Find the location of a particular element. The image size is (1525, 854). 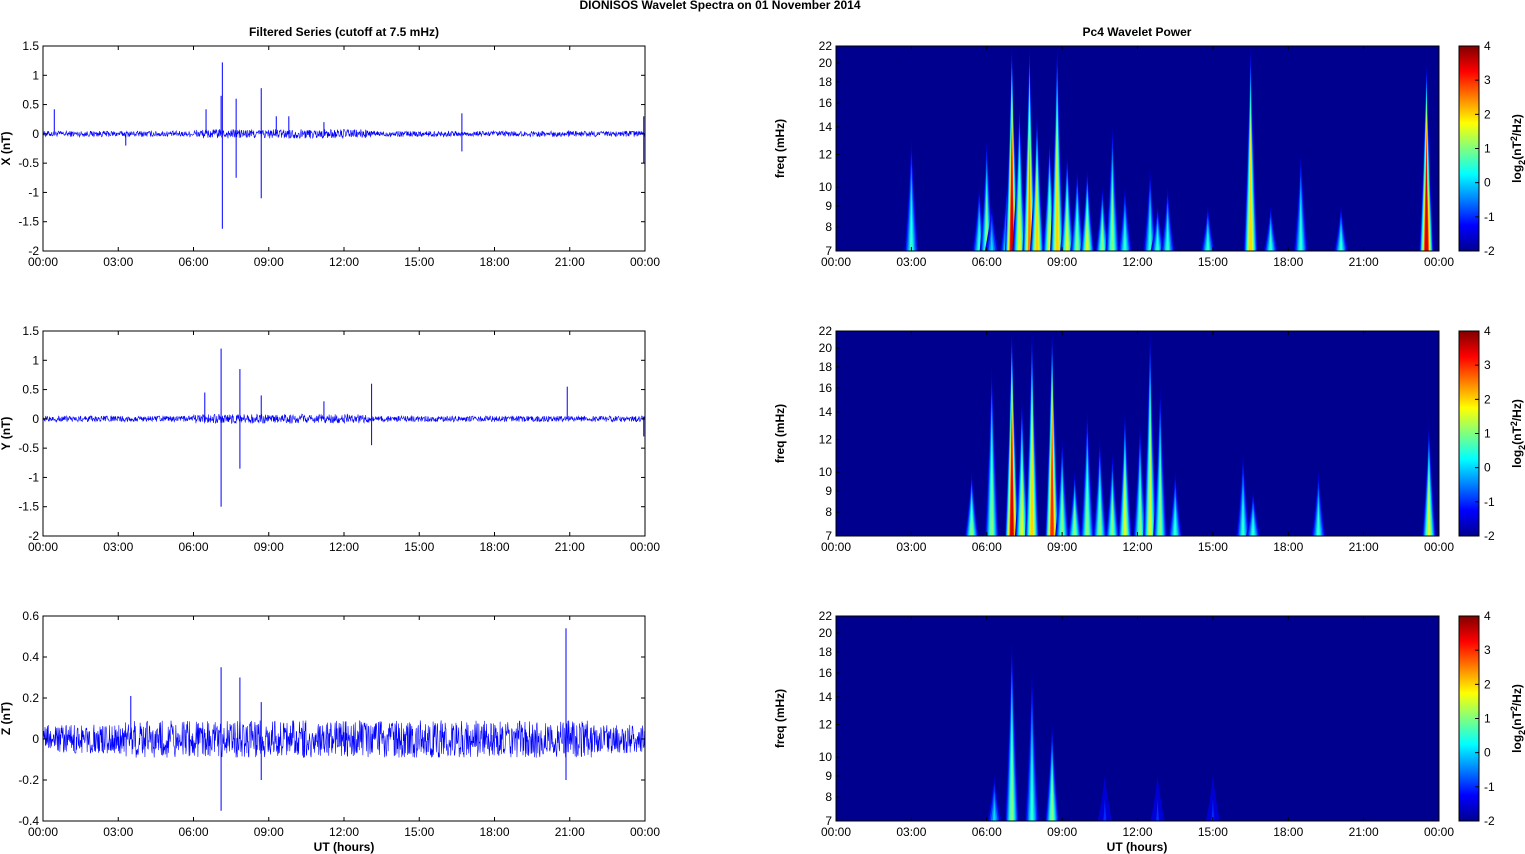

heatmap-panel-1-xtick-label: 09:00 is located at coordinates (1062, 262).